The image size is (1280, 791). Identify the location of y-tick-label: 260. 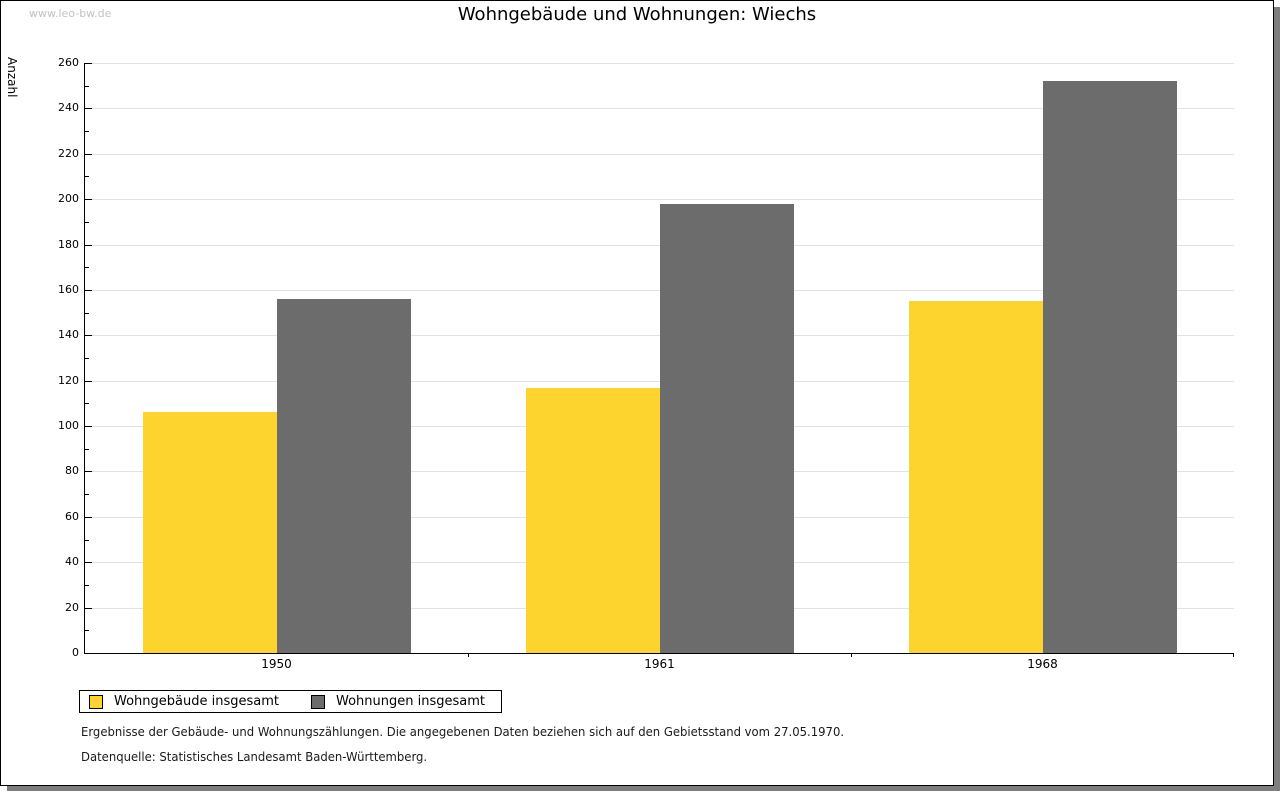
(68, 62).